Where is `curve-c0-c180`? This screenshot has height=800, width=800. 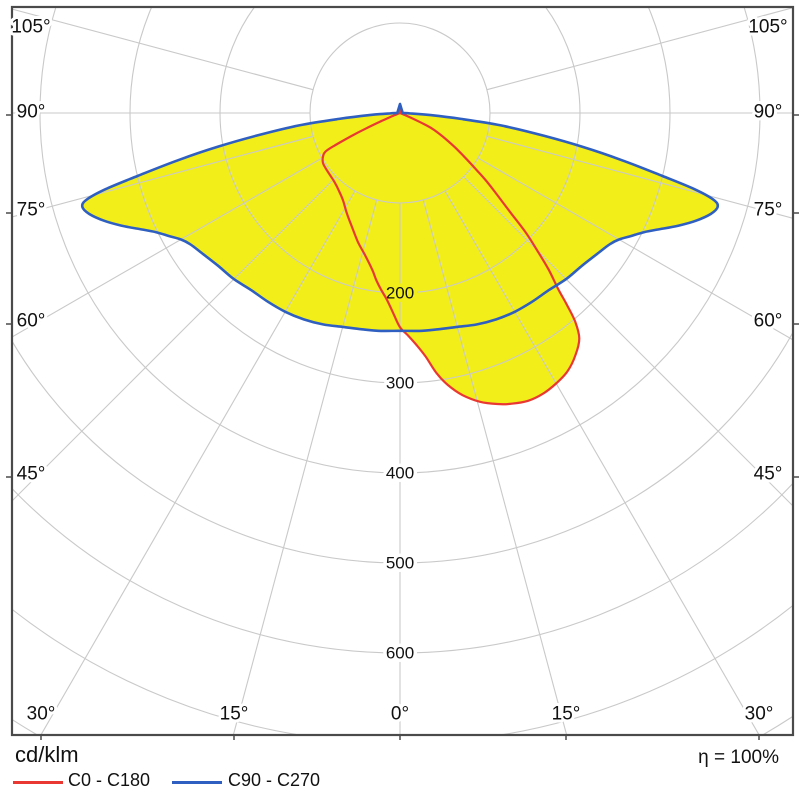 curve-c0-c180 is located at coordinates (451, 255).